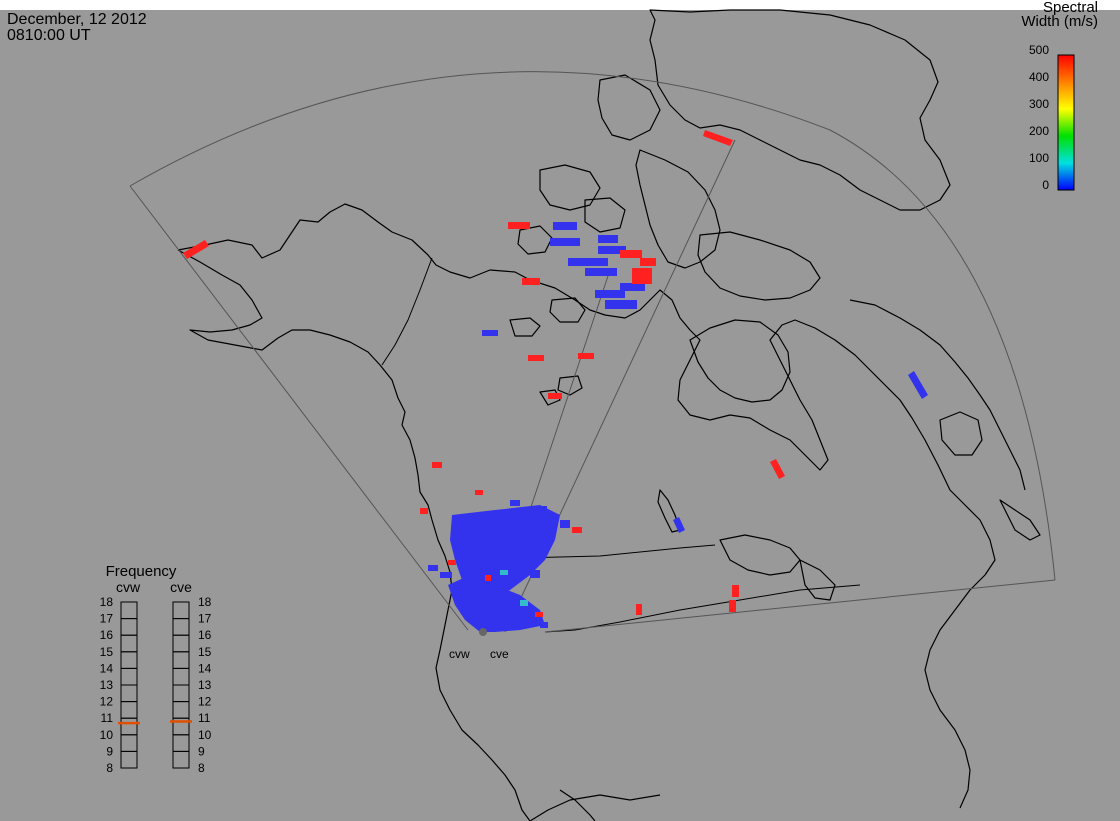  I want to click on nova-scotia, so click(1020, 520).